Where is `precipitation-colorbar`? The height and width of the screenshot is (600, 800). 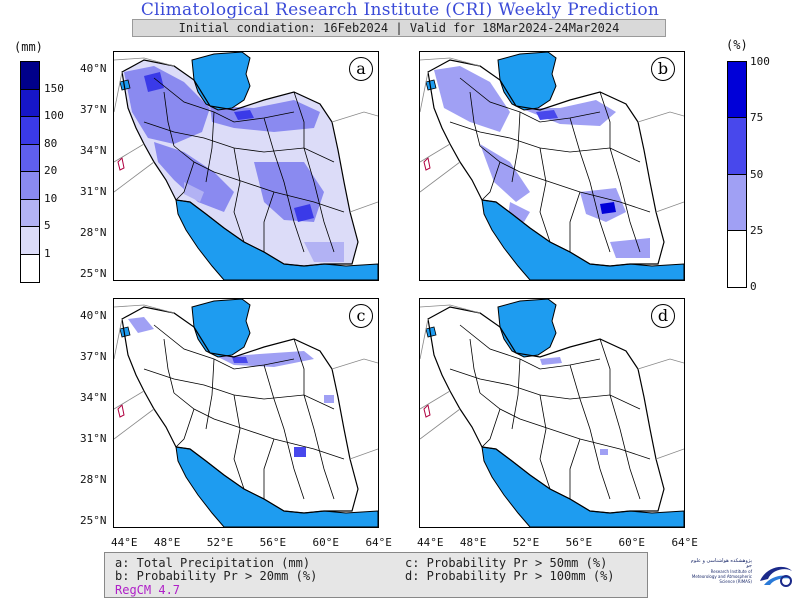 precipitation-colorbar is located at coordinates (30, 172).